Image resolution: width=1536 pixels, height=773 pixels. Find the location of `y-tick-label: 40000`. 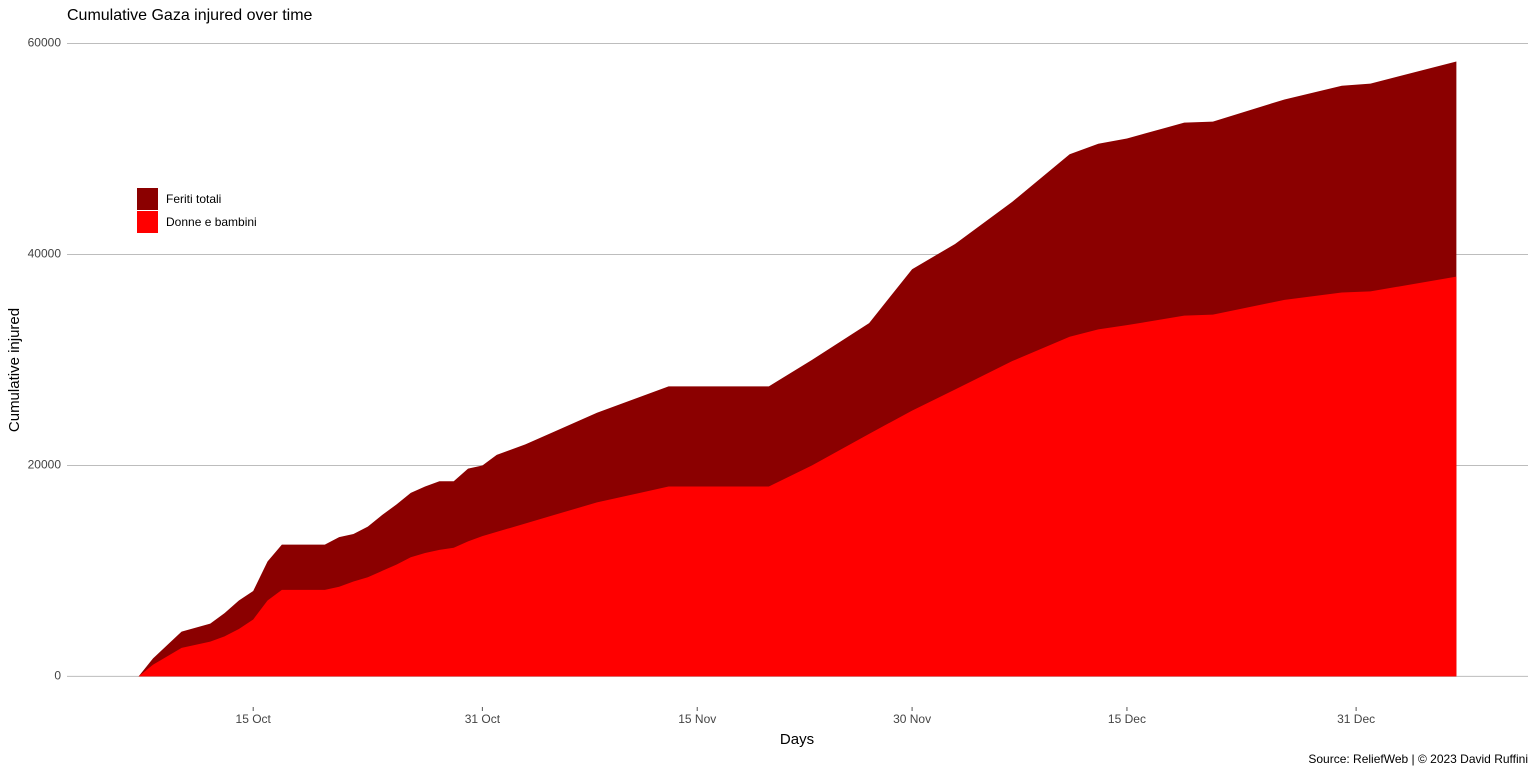

y-tick-label: 40000 is located at coordinates (45, 254).